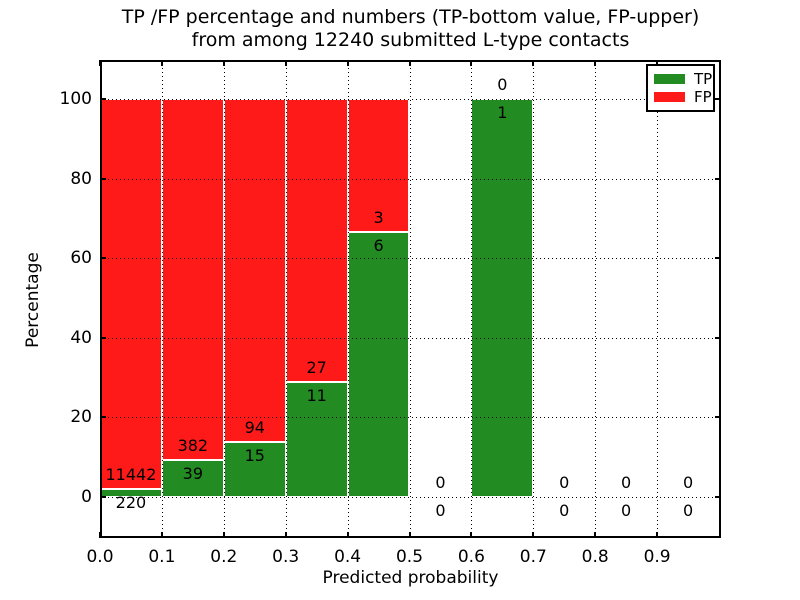  Describe the element at coordinates (669, 97) in the screenshot. I see `fp-swatch-icon` at that location.